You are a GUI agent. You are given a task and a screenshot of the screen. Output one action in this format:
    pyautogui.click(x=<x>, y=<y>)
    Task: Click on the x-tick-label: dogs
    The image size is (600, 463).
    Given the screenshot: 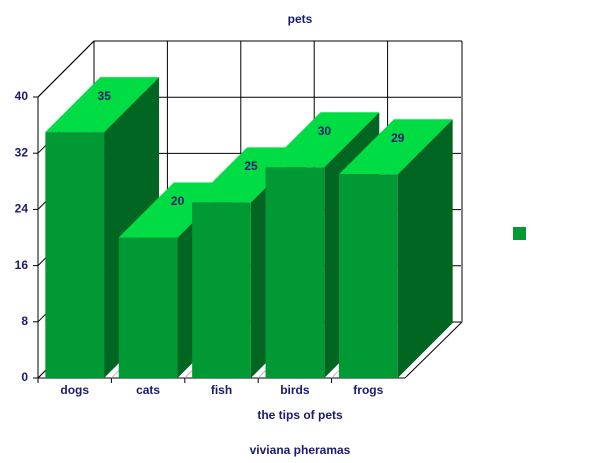 What is the action you would take?
    pyautogui.click(x=74, y=390)
    